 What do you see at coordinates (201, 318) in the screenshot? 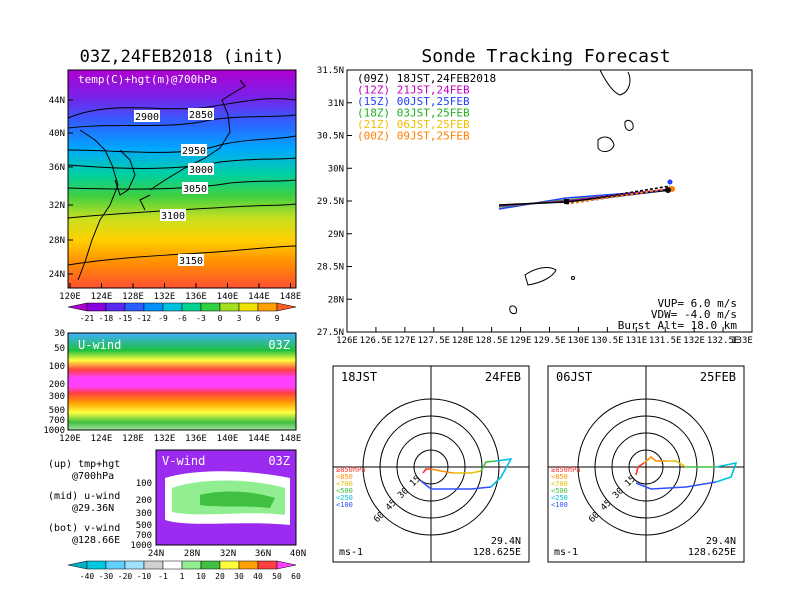
I see `temp-colorbar-label: -3` at bounding box center [201, 318].